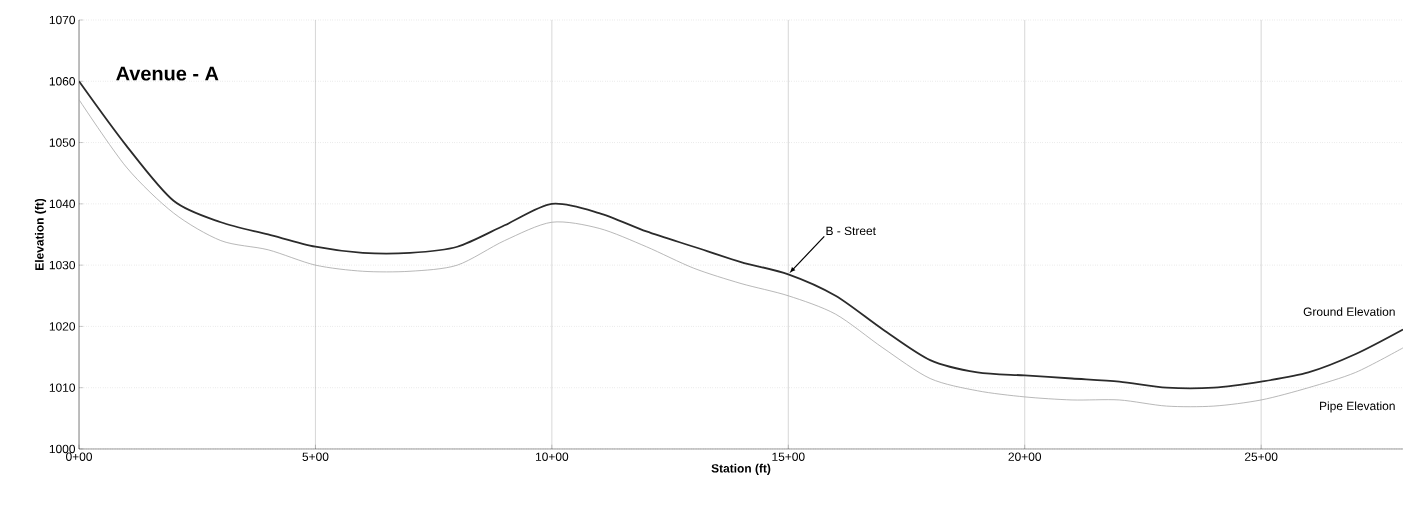 The width and height of the screenshot is (1408, 508). What do you see at coordinates (62, 265) in the screenshot?
I see `y-tick-label: 1030` at bounding box center [62, 265].